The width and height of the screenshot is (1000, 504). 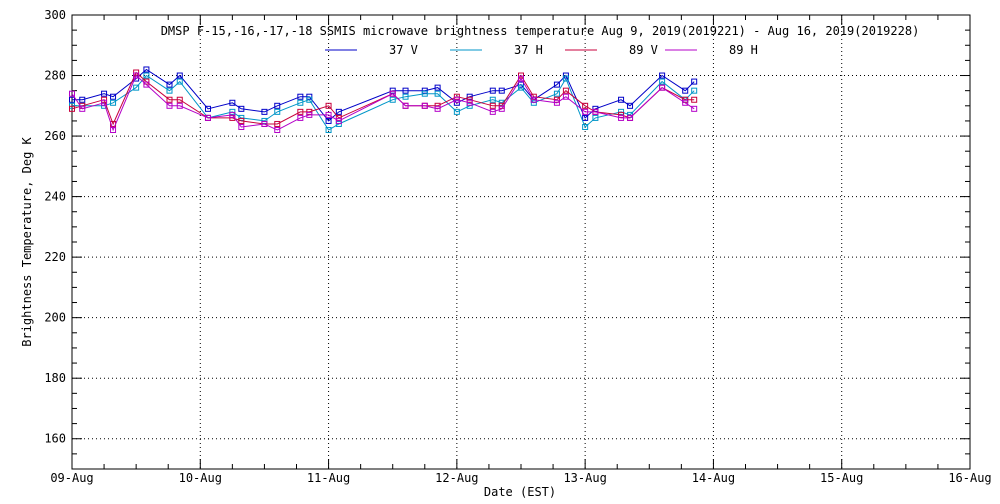 I want to click on x-tick-label: 11-Aug, so click(x=328, y=478).